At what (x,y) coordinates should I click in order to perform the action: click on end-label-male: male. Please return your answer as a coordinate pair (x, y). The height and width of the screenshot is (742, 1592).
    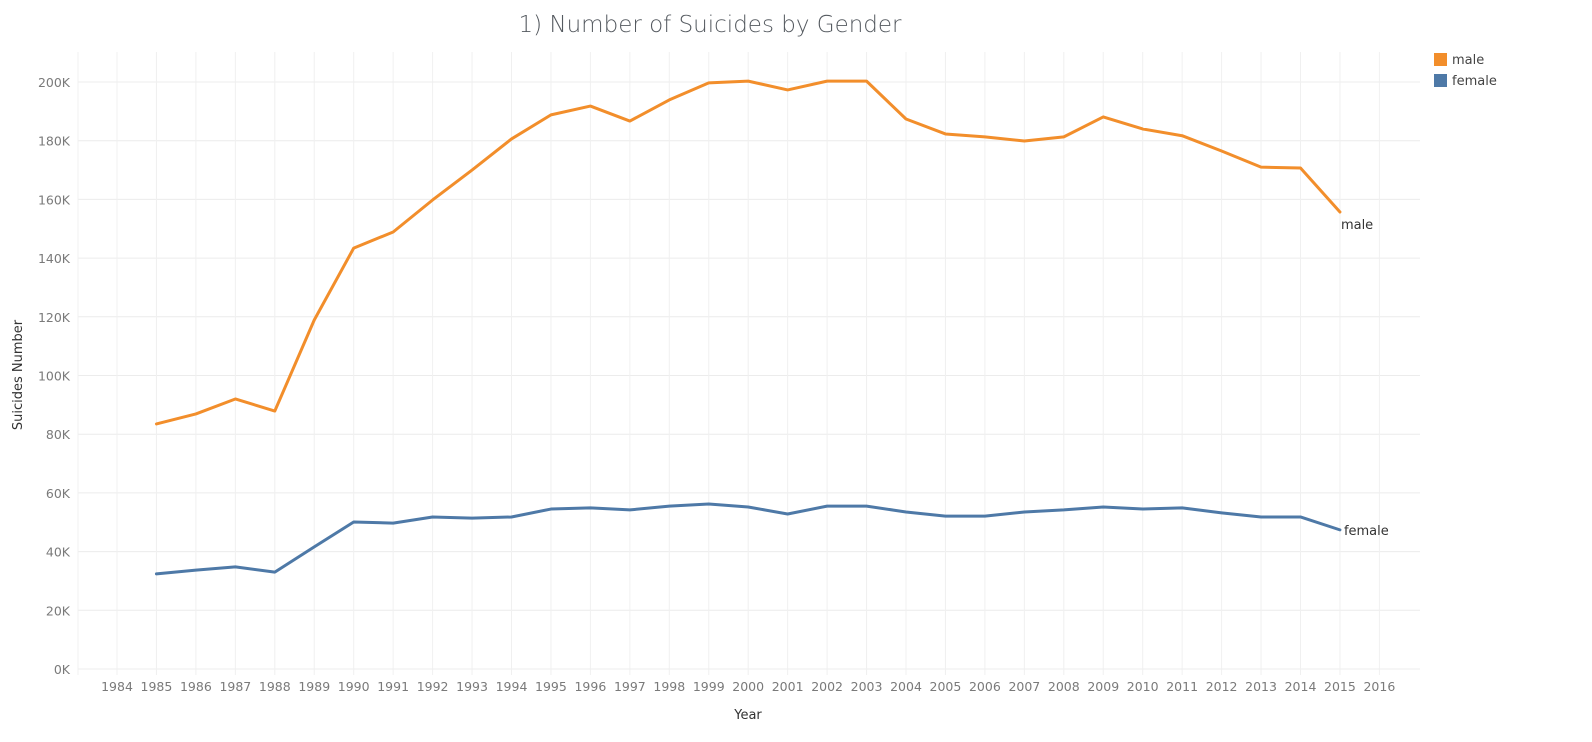
    Looking at the image, I should click on (1357, 225).